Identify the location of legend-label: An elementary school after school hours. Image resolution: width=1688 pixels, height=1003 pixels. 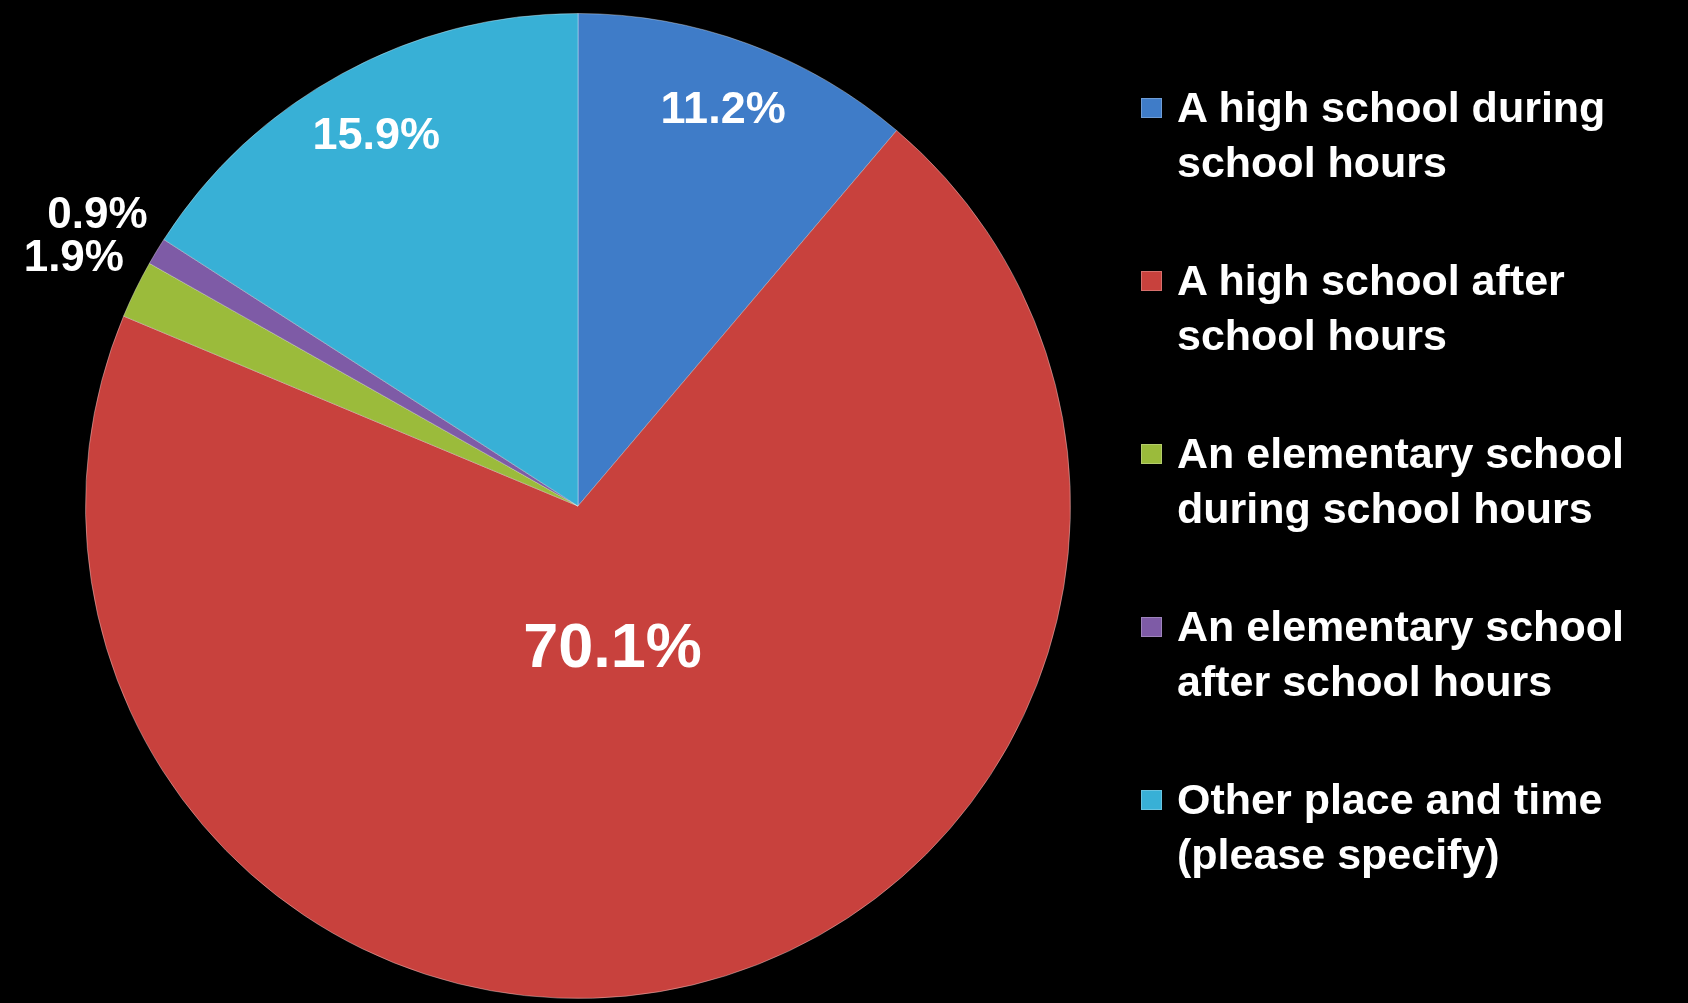
(1401, 654).